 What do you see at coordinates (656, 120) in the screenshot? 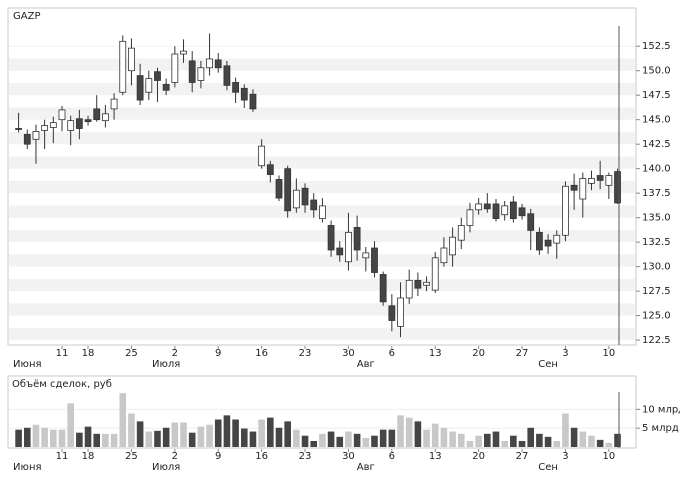
I see `y-tick-label: 145.0` at bounding box center [656, 120].